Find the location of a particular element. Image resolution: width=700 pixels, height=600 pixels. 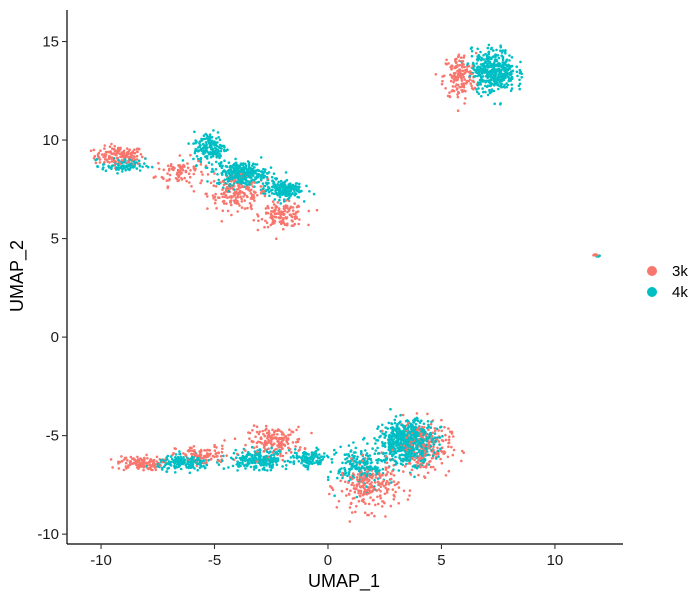

y-tick-label: -10 is located at coordinates (48, 534).